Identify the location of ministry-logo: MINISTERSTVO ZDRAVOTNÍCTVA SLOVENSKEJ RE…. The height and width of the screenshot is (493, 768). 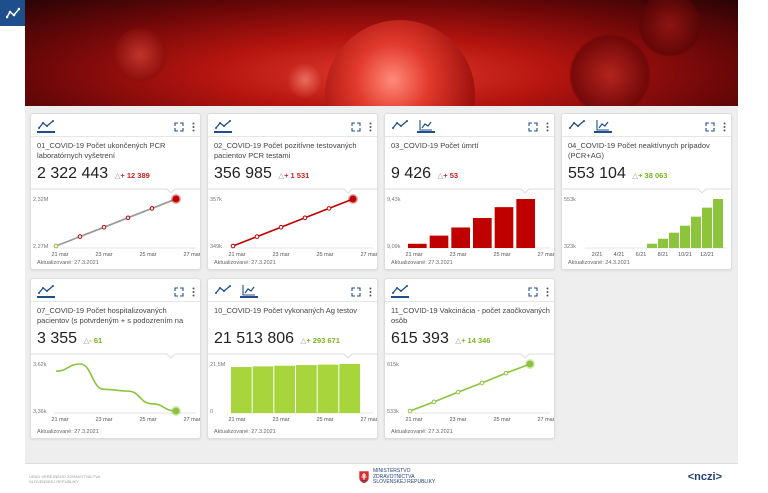
(396, 477).